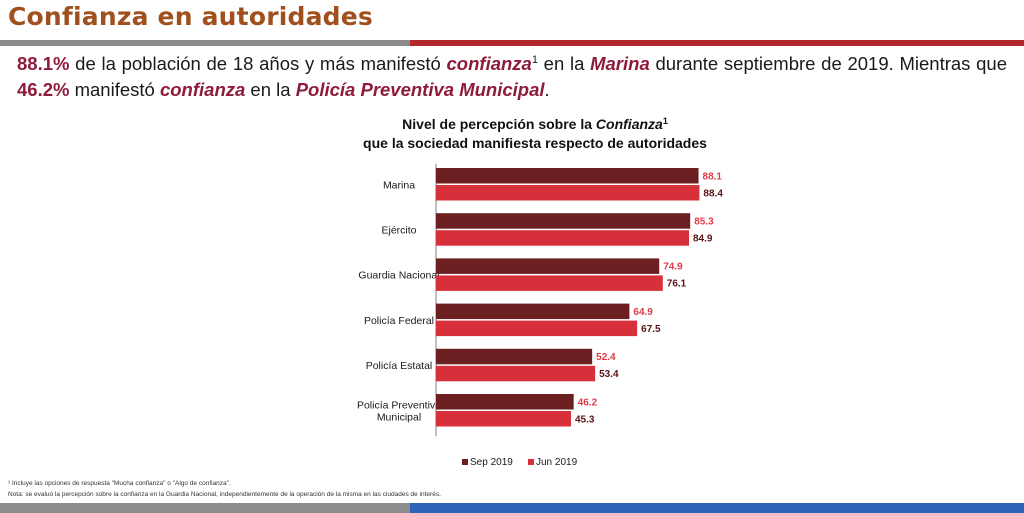 The width and height of the screenshot is (1024, 513). What do you see at coordinates (673, 267) in the screenshot?
I see `data-label: 74.9` at bounding box center [673, 267].